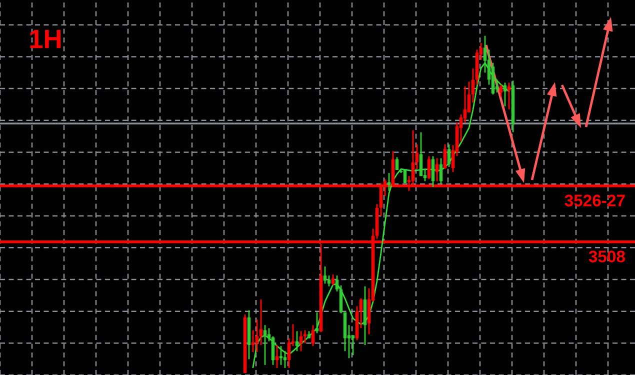  Describe the element at coordinates (45, 39) in the screenshot. I see `text: 1H` at that location.